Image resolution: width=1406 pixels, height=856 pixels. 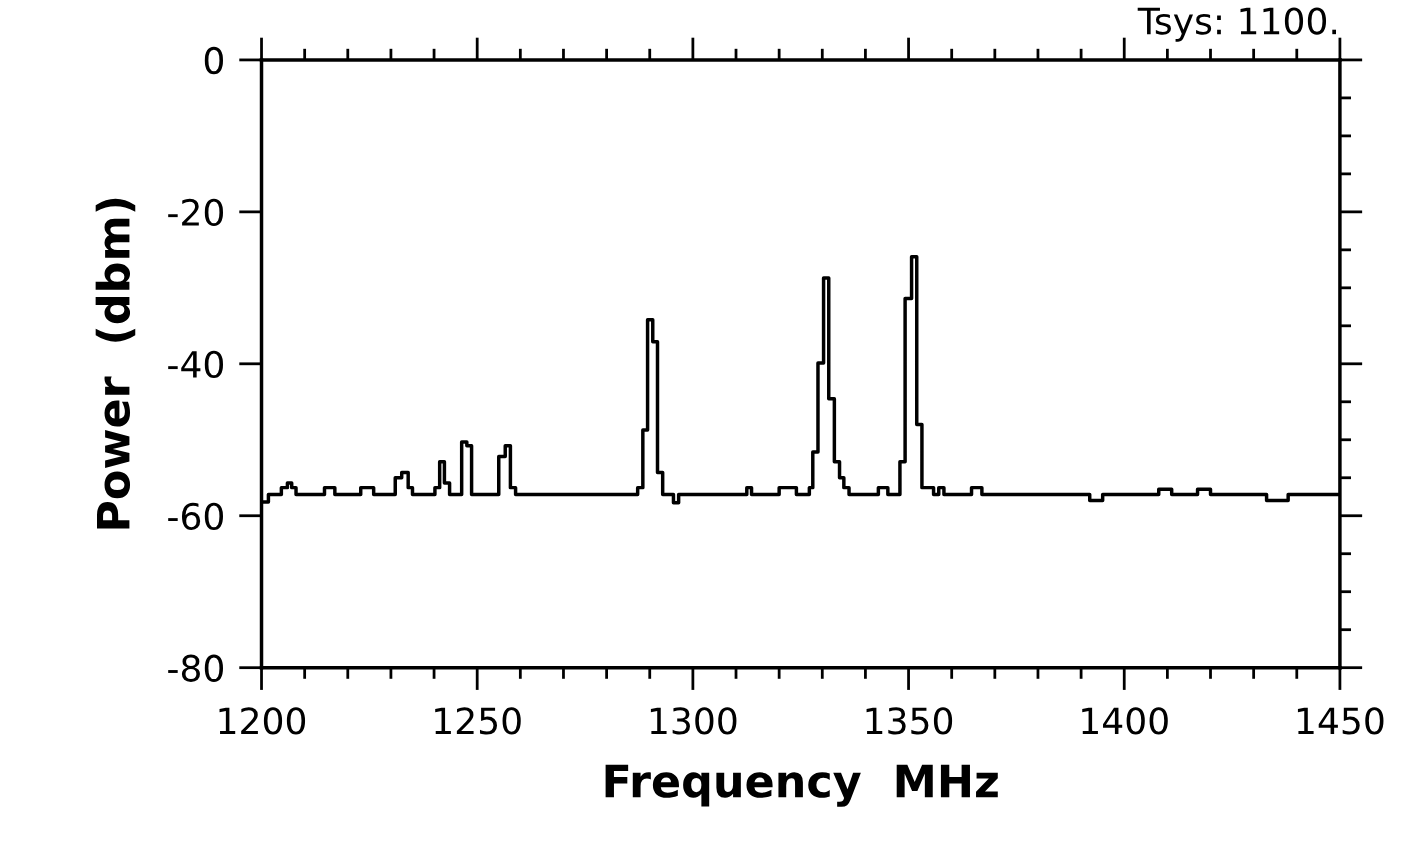 What do you see at coordinates (196, 364) in the screenshot?
I see `y-tick-label: -40` at bounding box center [196, 364].